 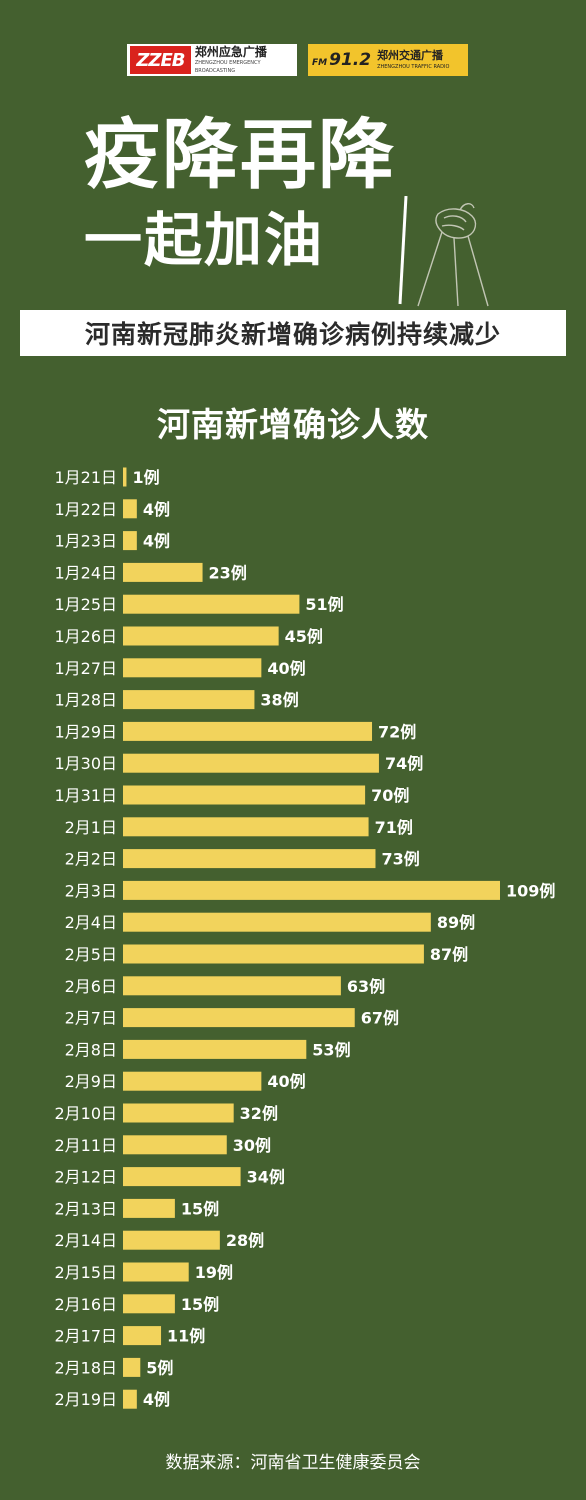 I want to click on category-label: 2月3日, so click(x=91, y=890).